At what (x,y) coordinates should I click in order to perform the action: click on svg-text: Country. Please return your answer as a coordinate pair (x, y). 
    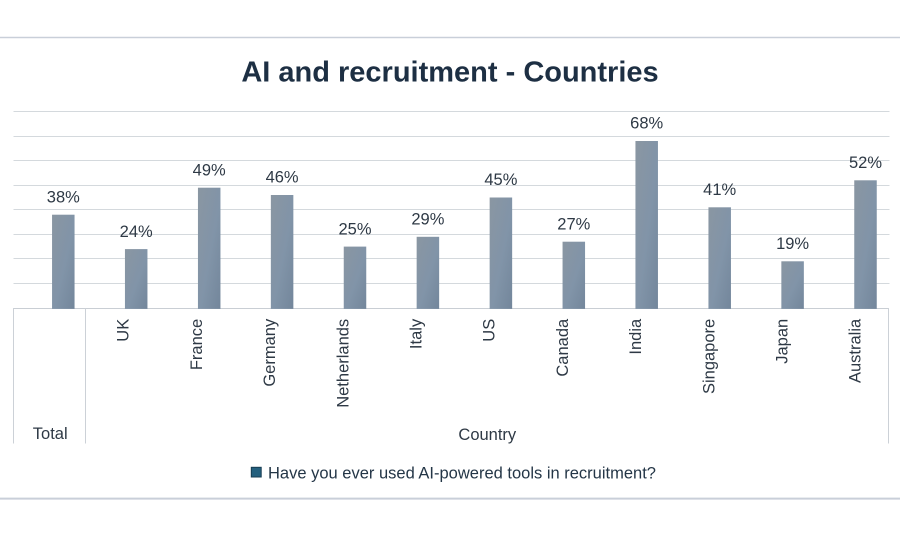
    Looking at the image, I should click on (487, 435).